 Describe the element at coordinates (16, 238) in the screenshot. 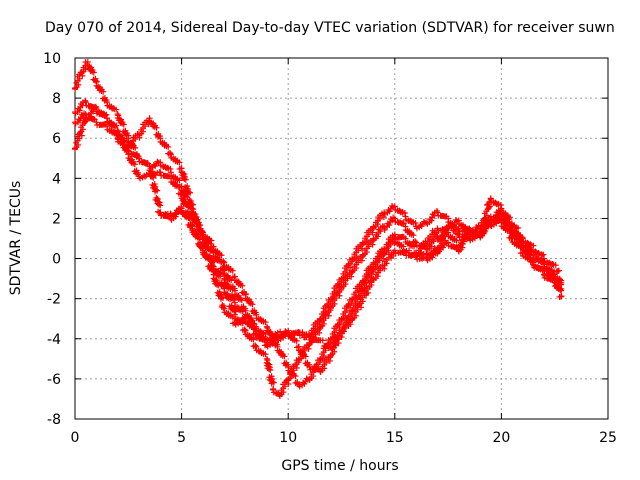

I see `y-axis-label: SDTVAR / TECUs` at that location.